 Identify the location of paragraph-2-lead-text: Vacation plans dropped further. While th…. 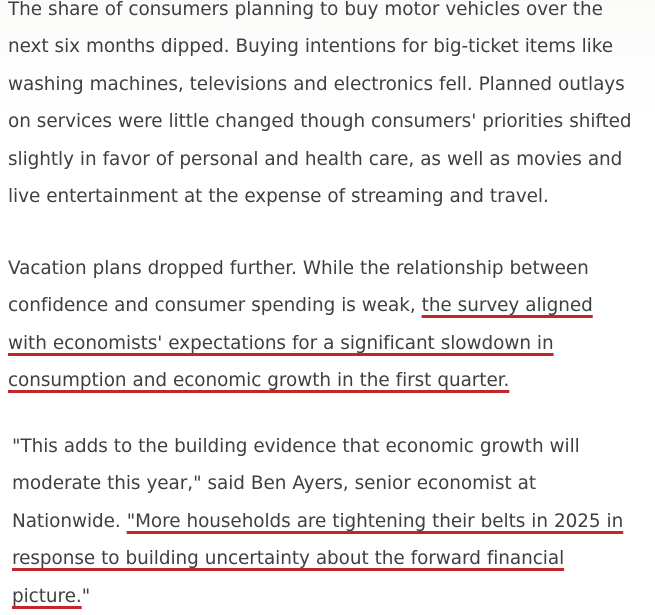
(298, 287).